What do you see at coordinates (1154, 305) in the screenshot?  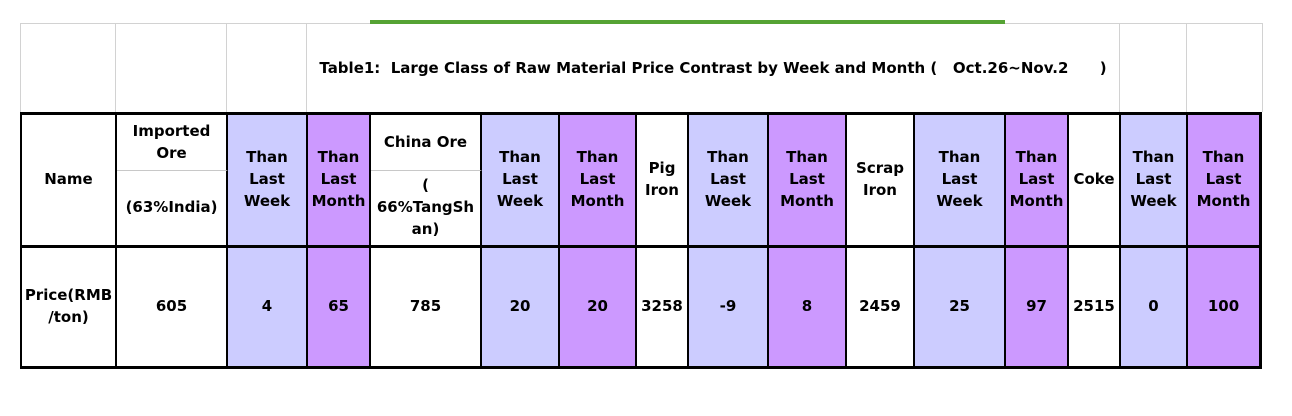 I see `value-coke-week: 0` at bounding box center [1154, 305].